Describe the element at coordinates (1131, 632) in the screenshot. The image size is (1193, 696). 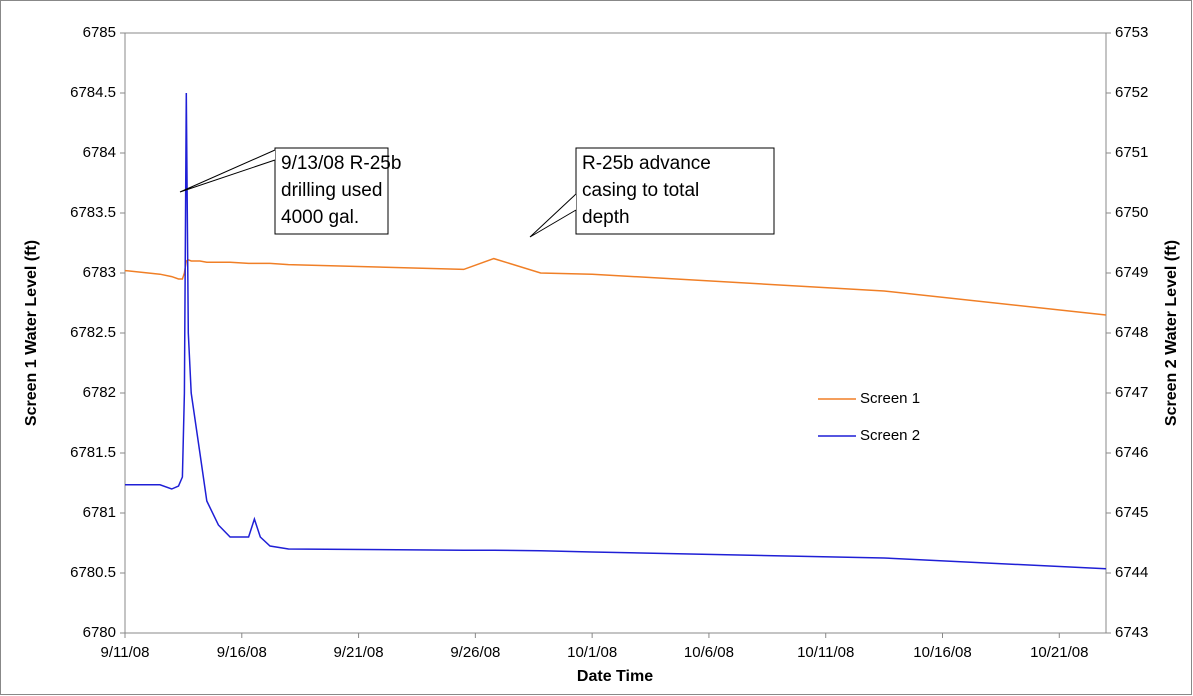
I see `y2-tick-label: 6743` at that location.